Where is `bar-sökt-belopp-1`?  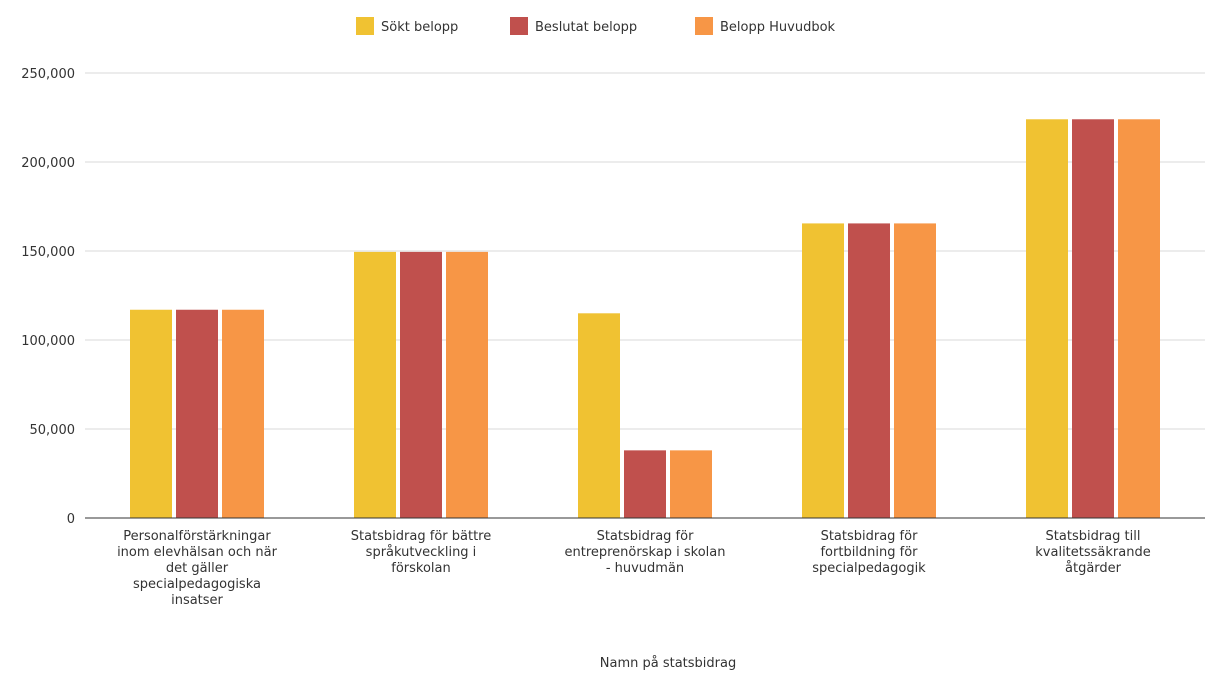
bar-sökt-belopp-1 is located at coordinates (375, 384).